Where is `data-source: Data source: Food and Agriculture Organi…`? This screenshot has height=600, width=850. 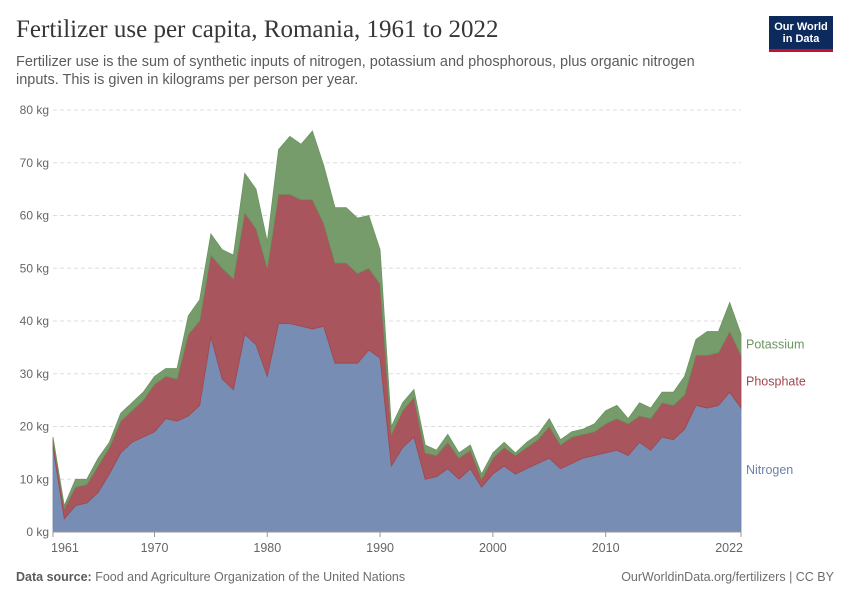 data-source: Data source: Food and Agriculture Organi… is located at coordinates (210, 577).